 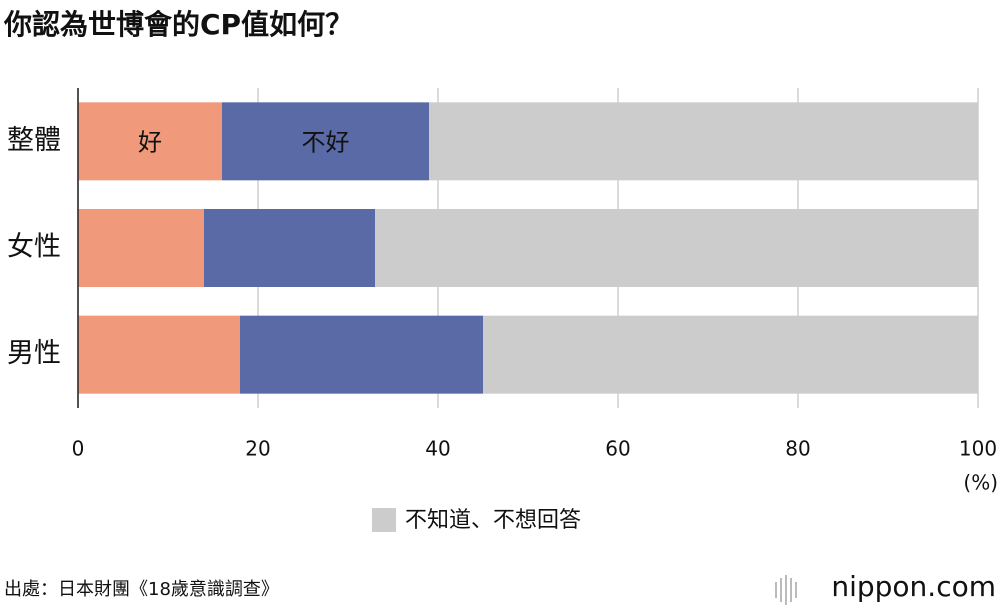 I want to click on x-unit: (%), so click(x=980, y=483).